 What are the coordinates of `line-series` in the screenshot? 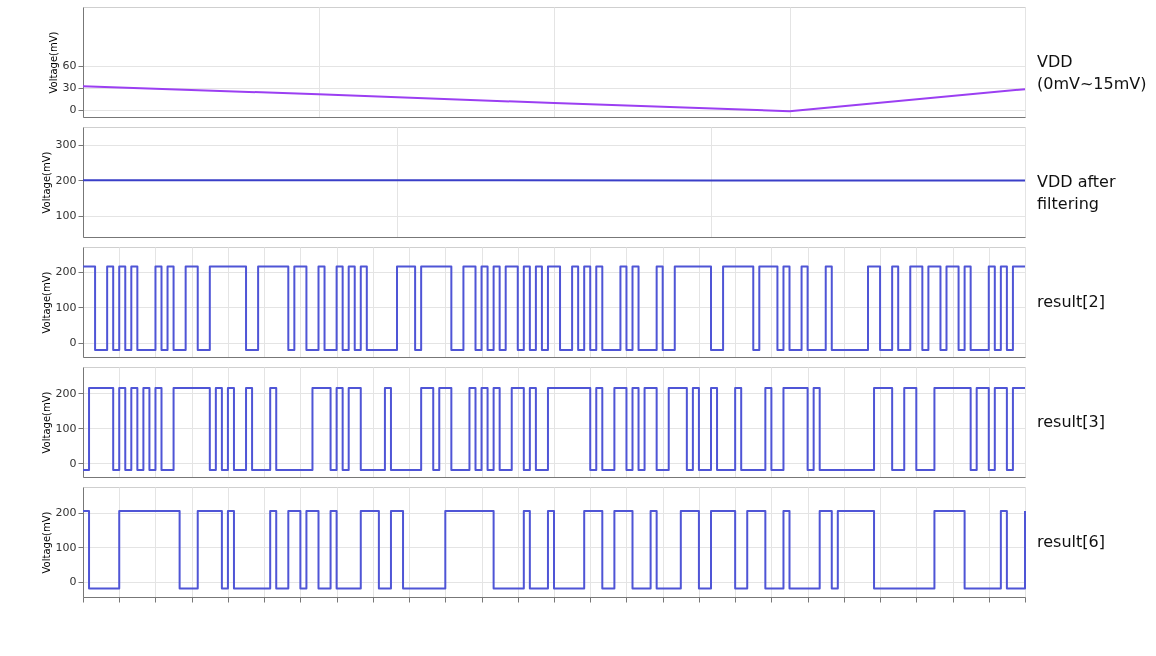 It's located at (554, 99).